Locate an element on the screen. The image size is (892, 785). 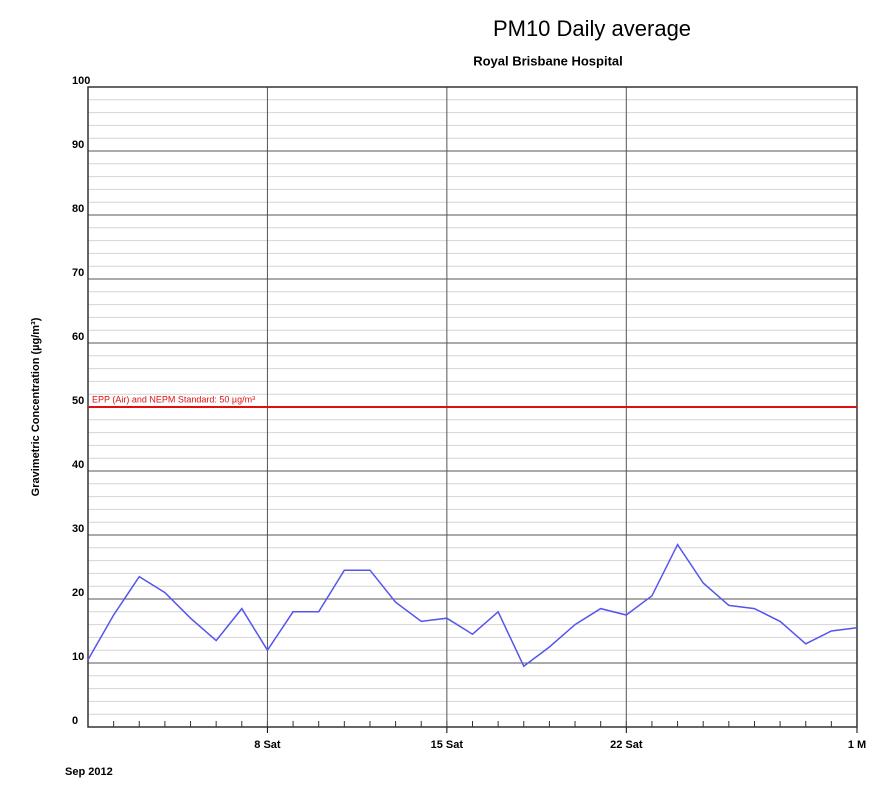
y-tick-label: 100 is located at coordinates (81, 81).